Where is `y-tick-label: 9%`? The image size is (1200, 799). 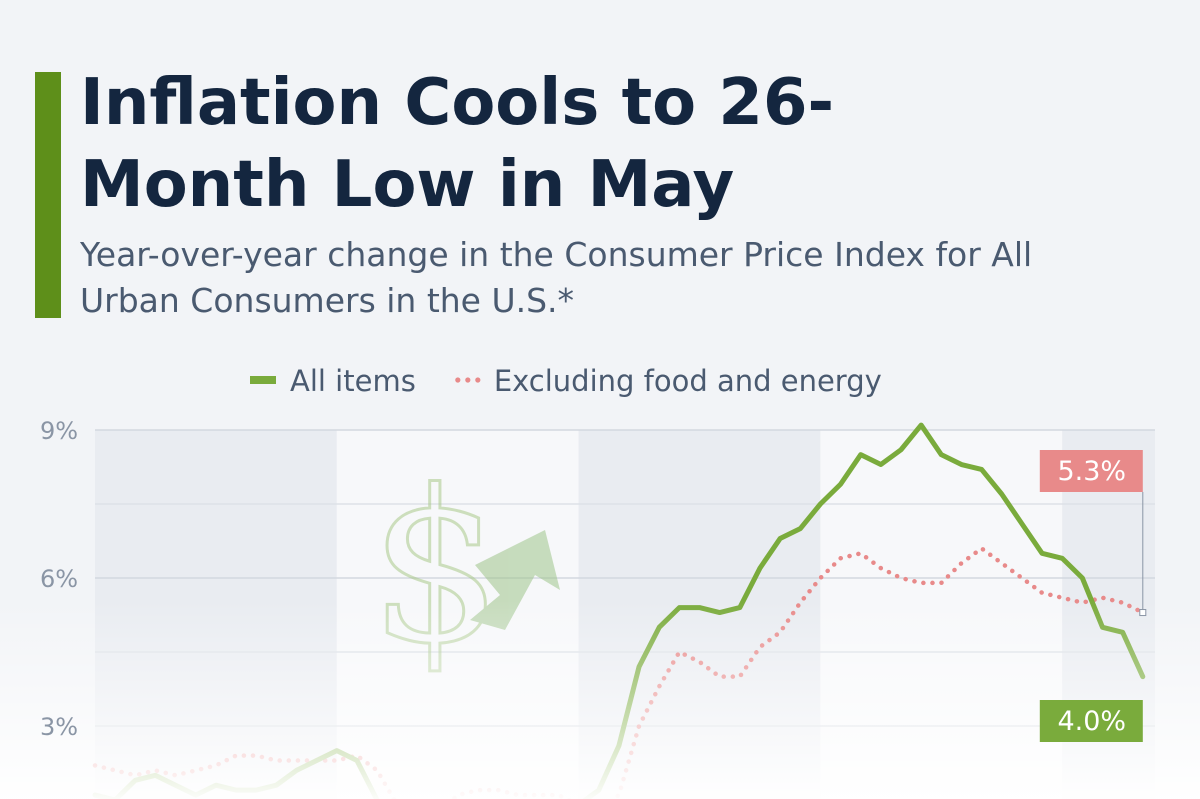 y-tick-label: 9% is located at coordinates (59, 431).